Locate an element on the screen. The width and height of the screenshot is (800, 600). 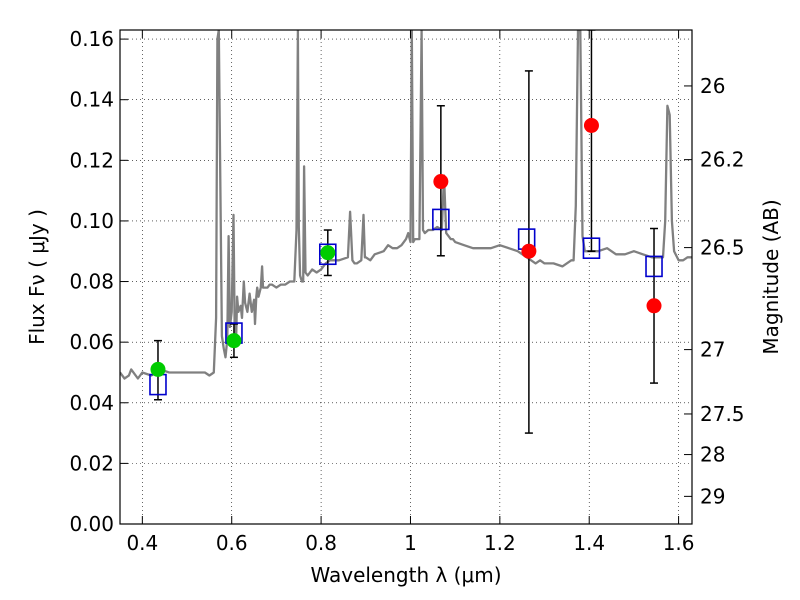
y-tick-label: 0.16 is located at coordinates (91, 39).